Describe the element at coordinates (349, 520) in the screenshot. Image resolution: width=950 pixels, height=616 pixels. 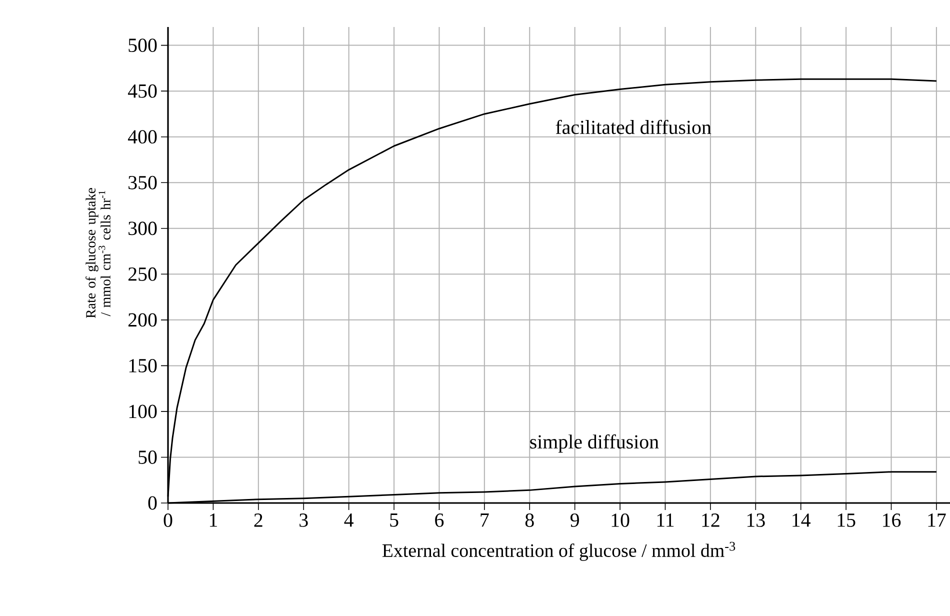
I see `x-tick-label: 4` at that location.